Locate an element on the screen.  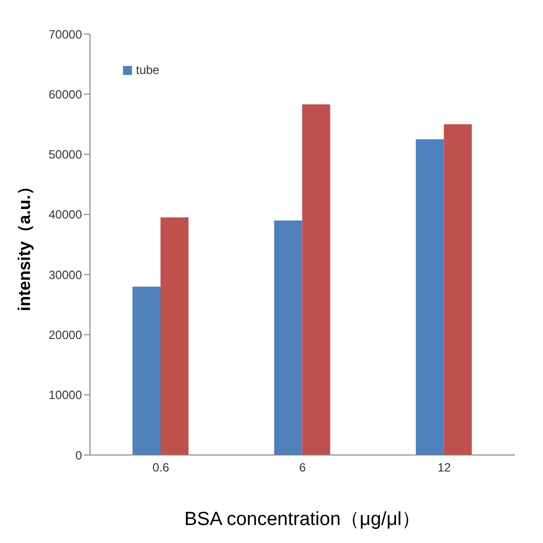
y-tick-label: 50000 is located at coordinates (65, 155).